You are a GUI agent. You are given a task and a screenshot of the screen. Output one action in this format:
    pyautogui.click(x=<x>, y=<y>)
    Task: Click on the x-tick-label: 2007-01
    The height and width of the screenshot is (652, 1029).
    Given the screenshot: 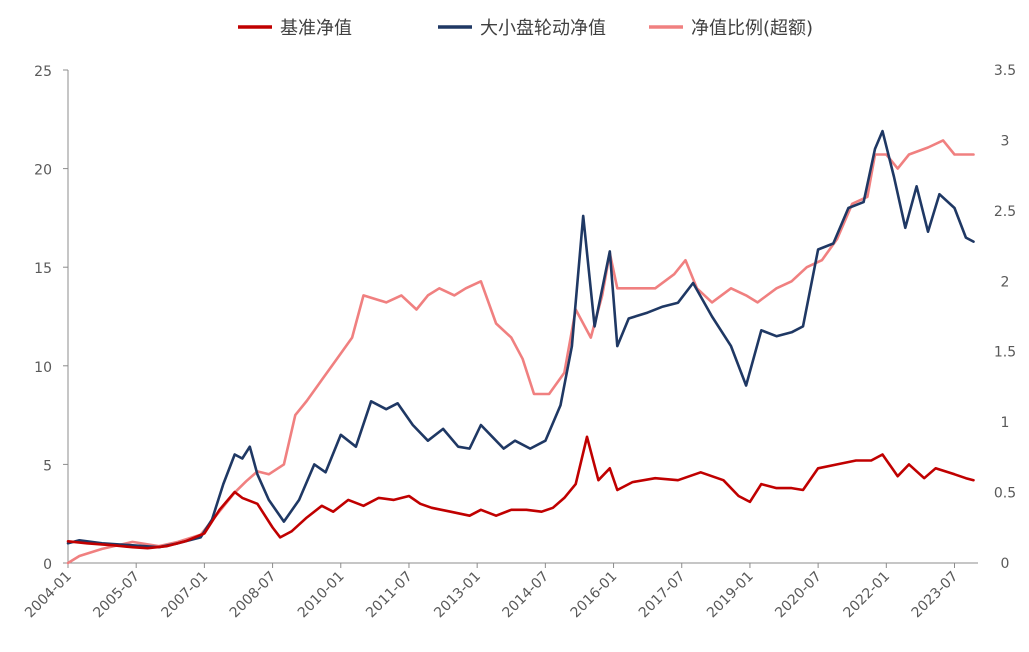 What is the action you would take?
    pyautogui.click(x=185, y=595)
    